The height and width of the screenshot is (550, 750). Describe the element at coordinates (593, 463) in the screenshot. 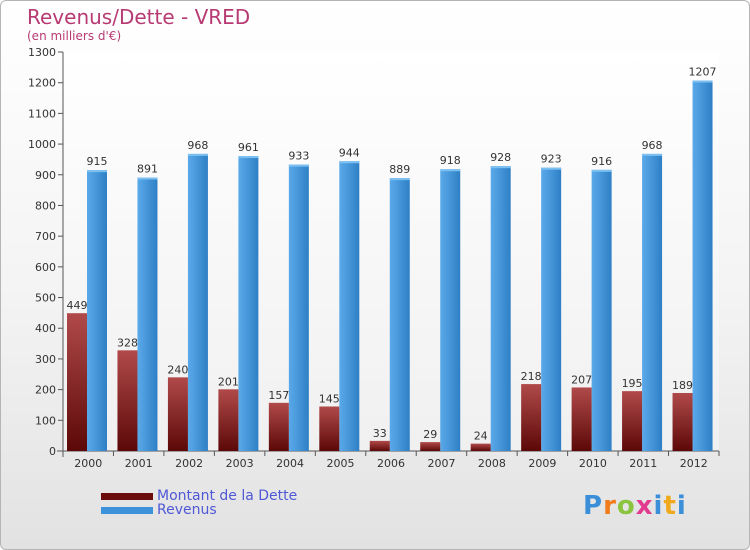

I see `x-tick-label: 2010` at that location.